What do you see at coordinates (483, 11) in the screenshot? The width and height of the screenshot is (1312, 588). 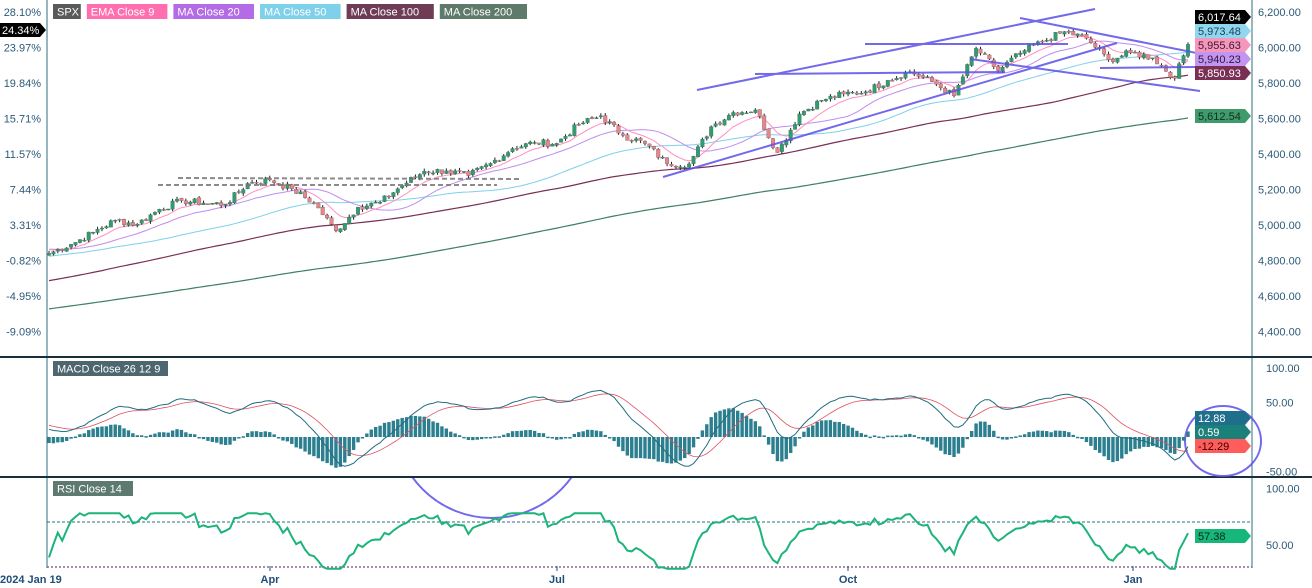 I see `legend-swatch` at bounding box center [483, 11].